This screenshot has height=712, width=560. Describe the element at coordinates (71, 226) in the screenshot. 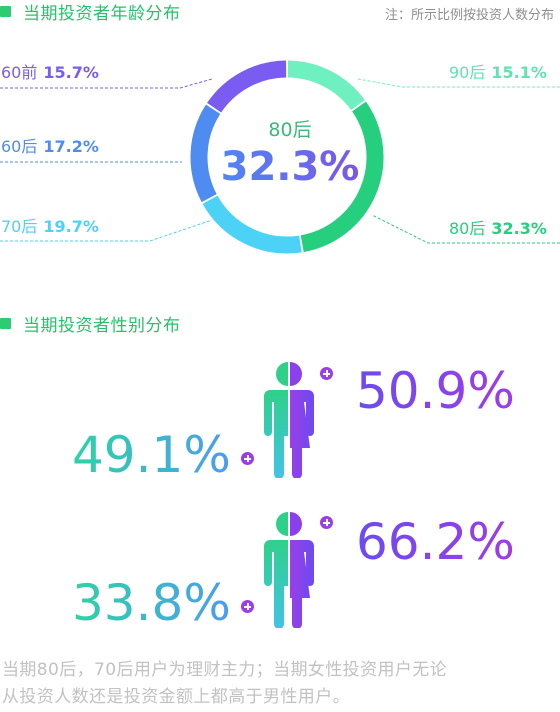

I see `label-value: 19.7%` at that location.